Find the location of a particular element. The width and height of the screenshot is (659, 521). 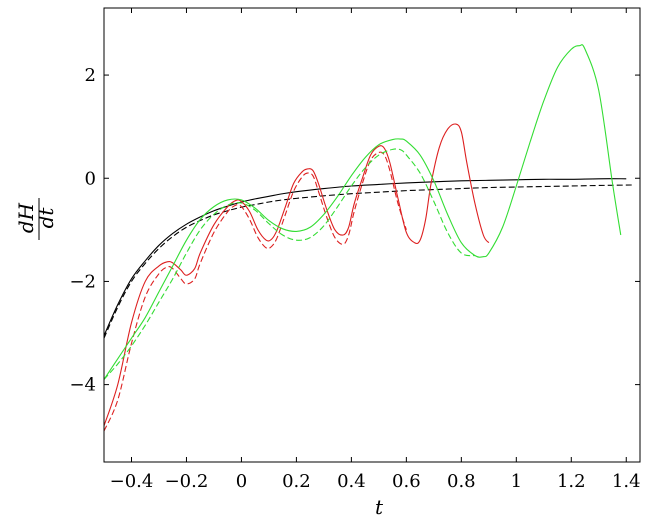

x-tick-label: −0.2 is located at coordinates (187, 481).